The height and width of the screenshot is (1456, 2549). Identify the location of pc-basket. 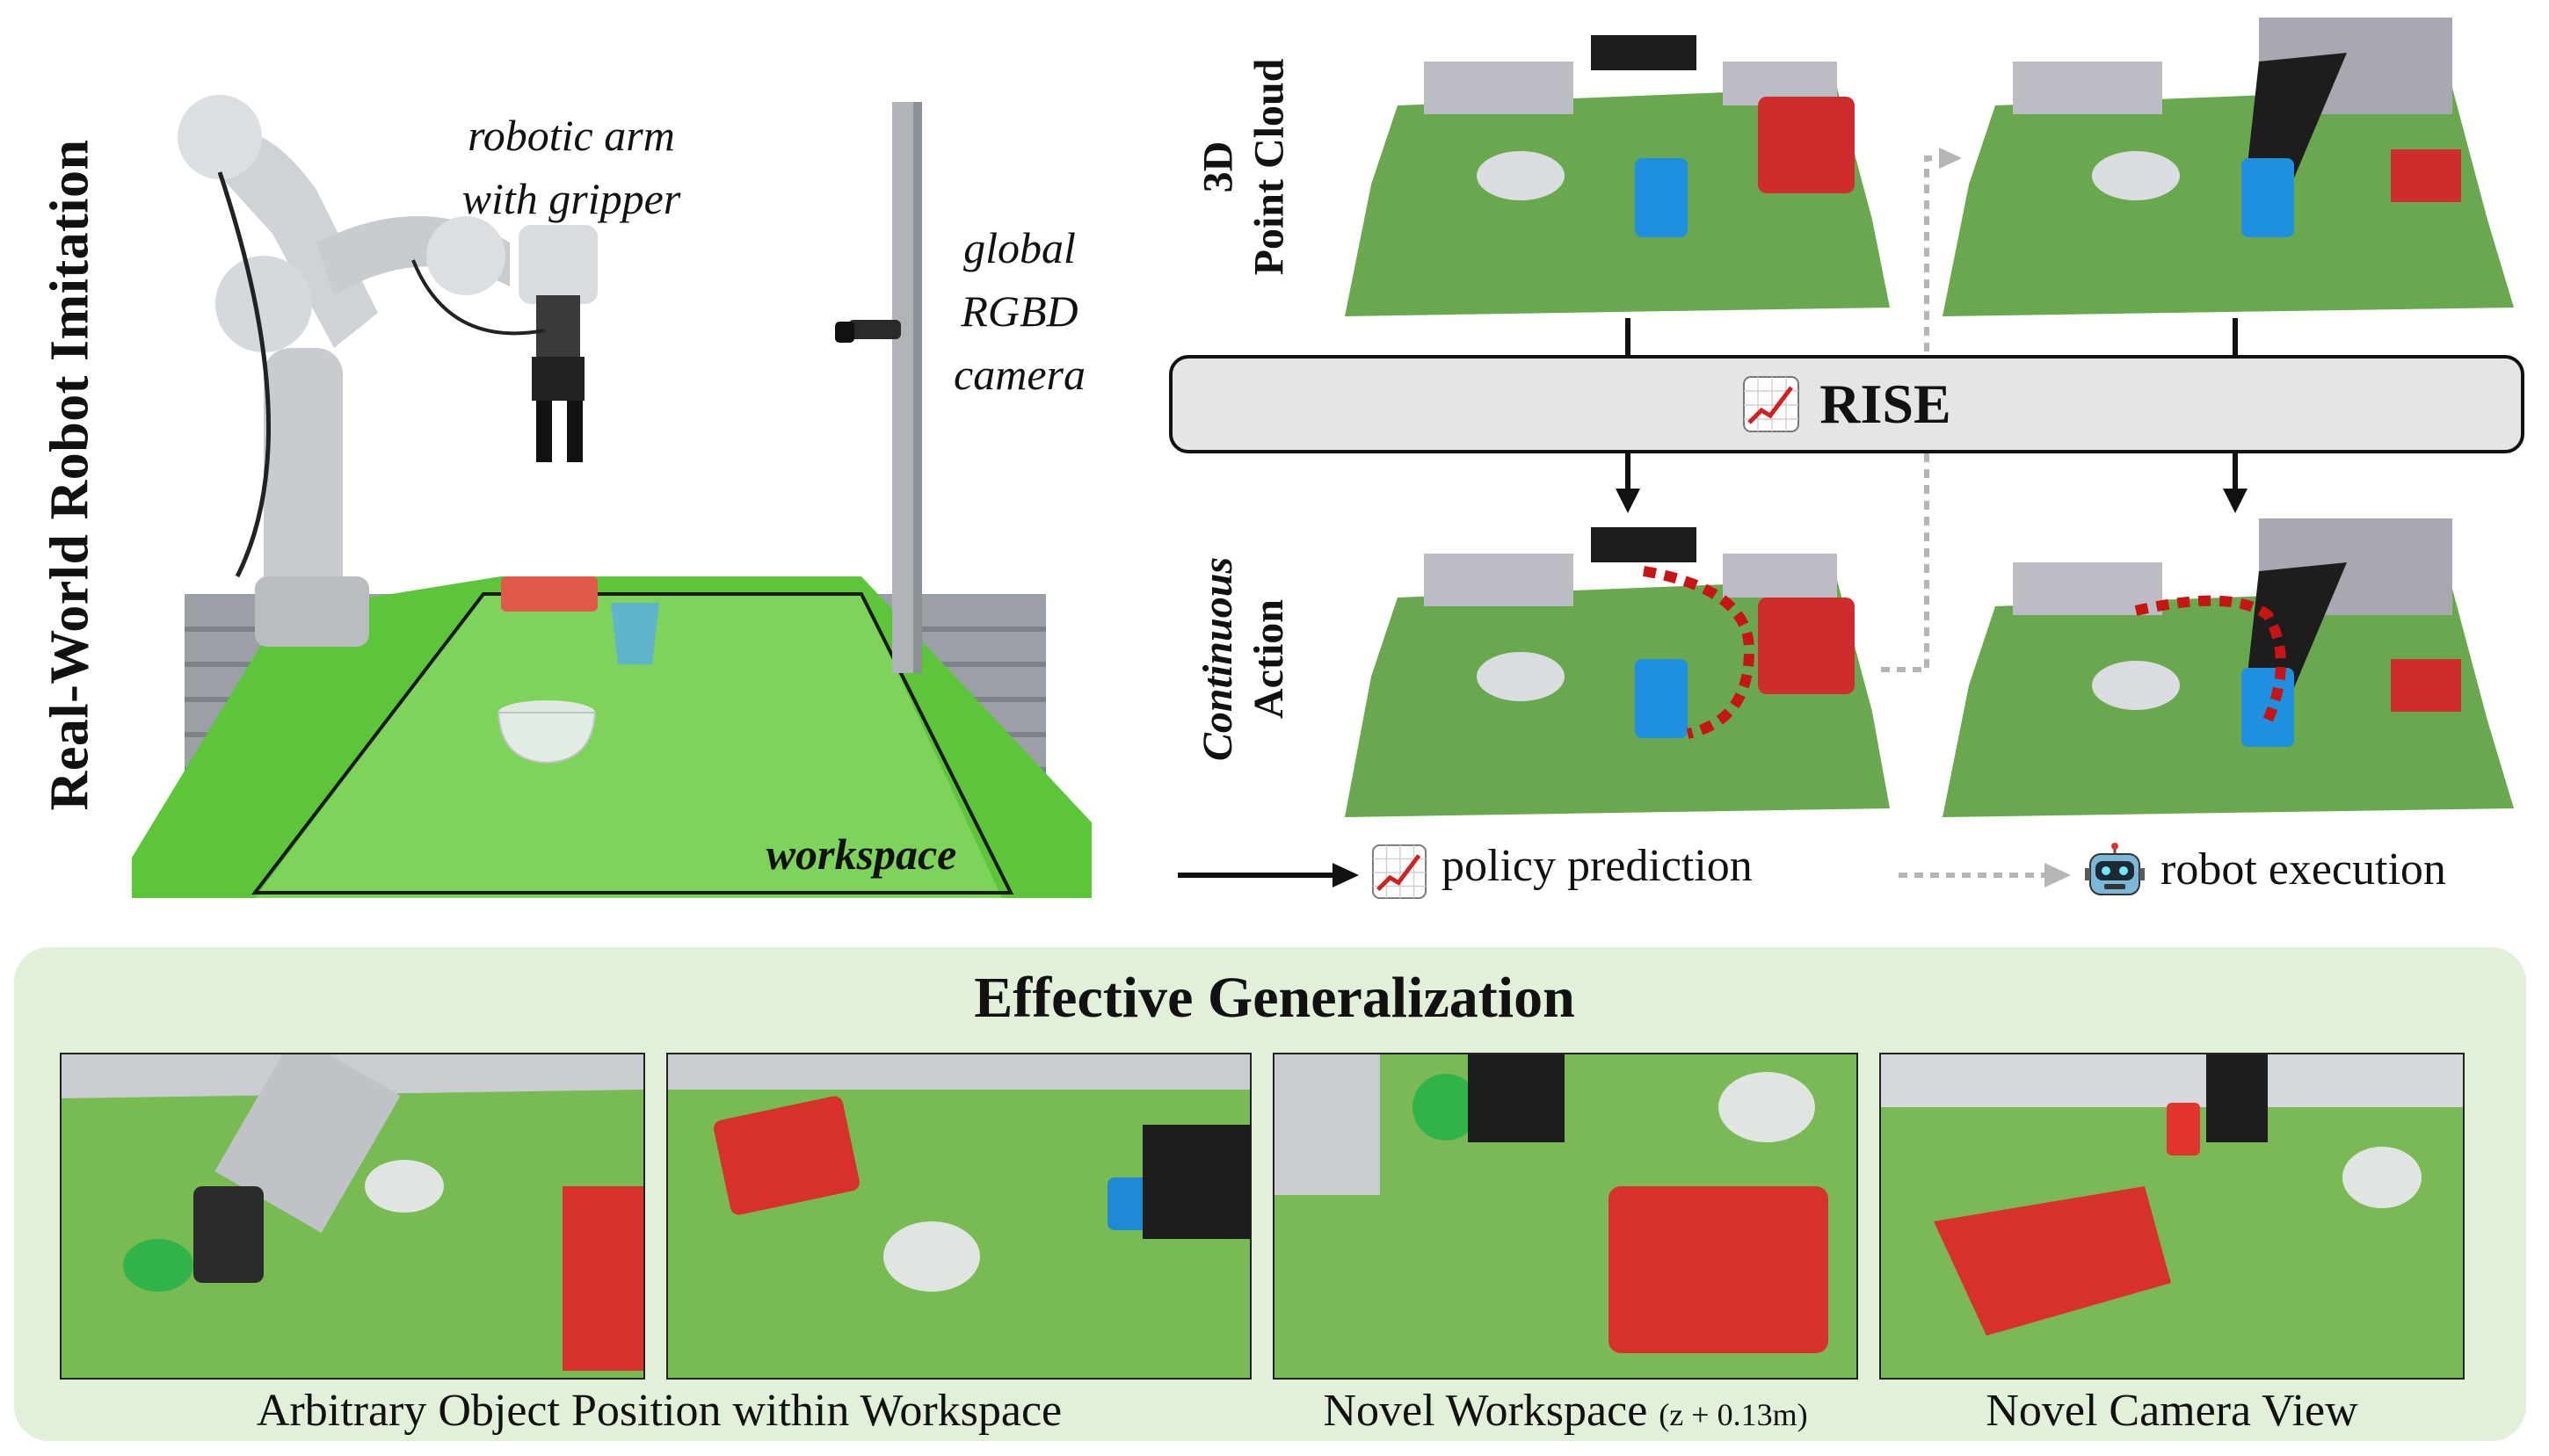
(1806, 145).